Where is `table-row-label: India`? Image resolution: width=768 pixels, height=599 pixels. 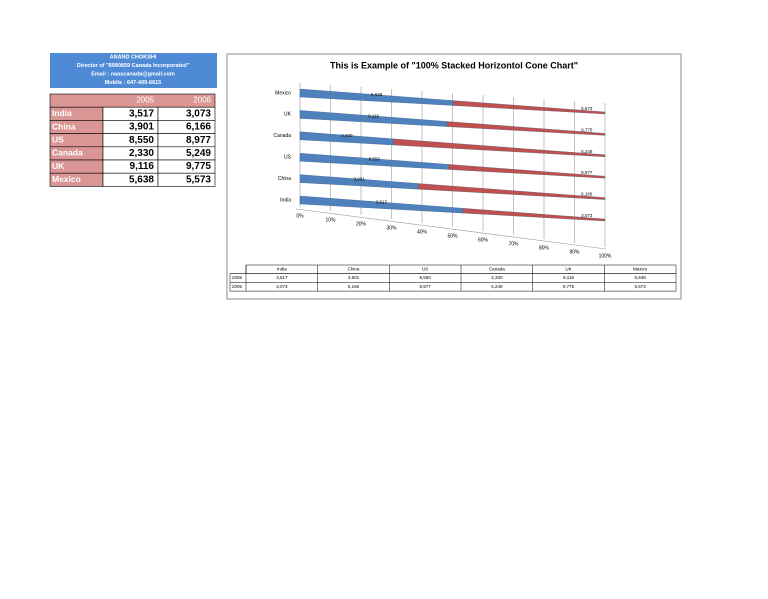 table-row-label: India is located at coordinates (62, 113).